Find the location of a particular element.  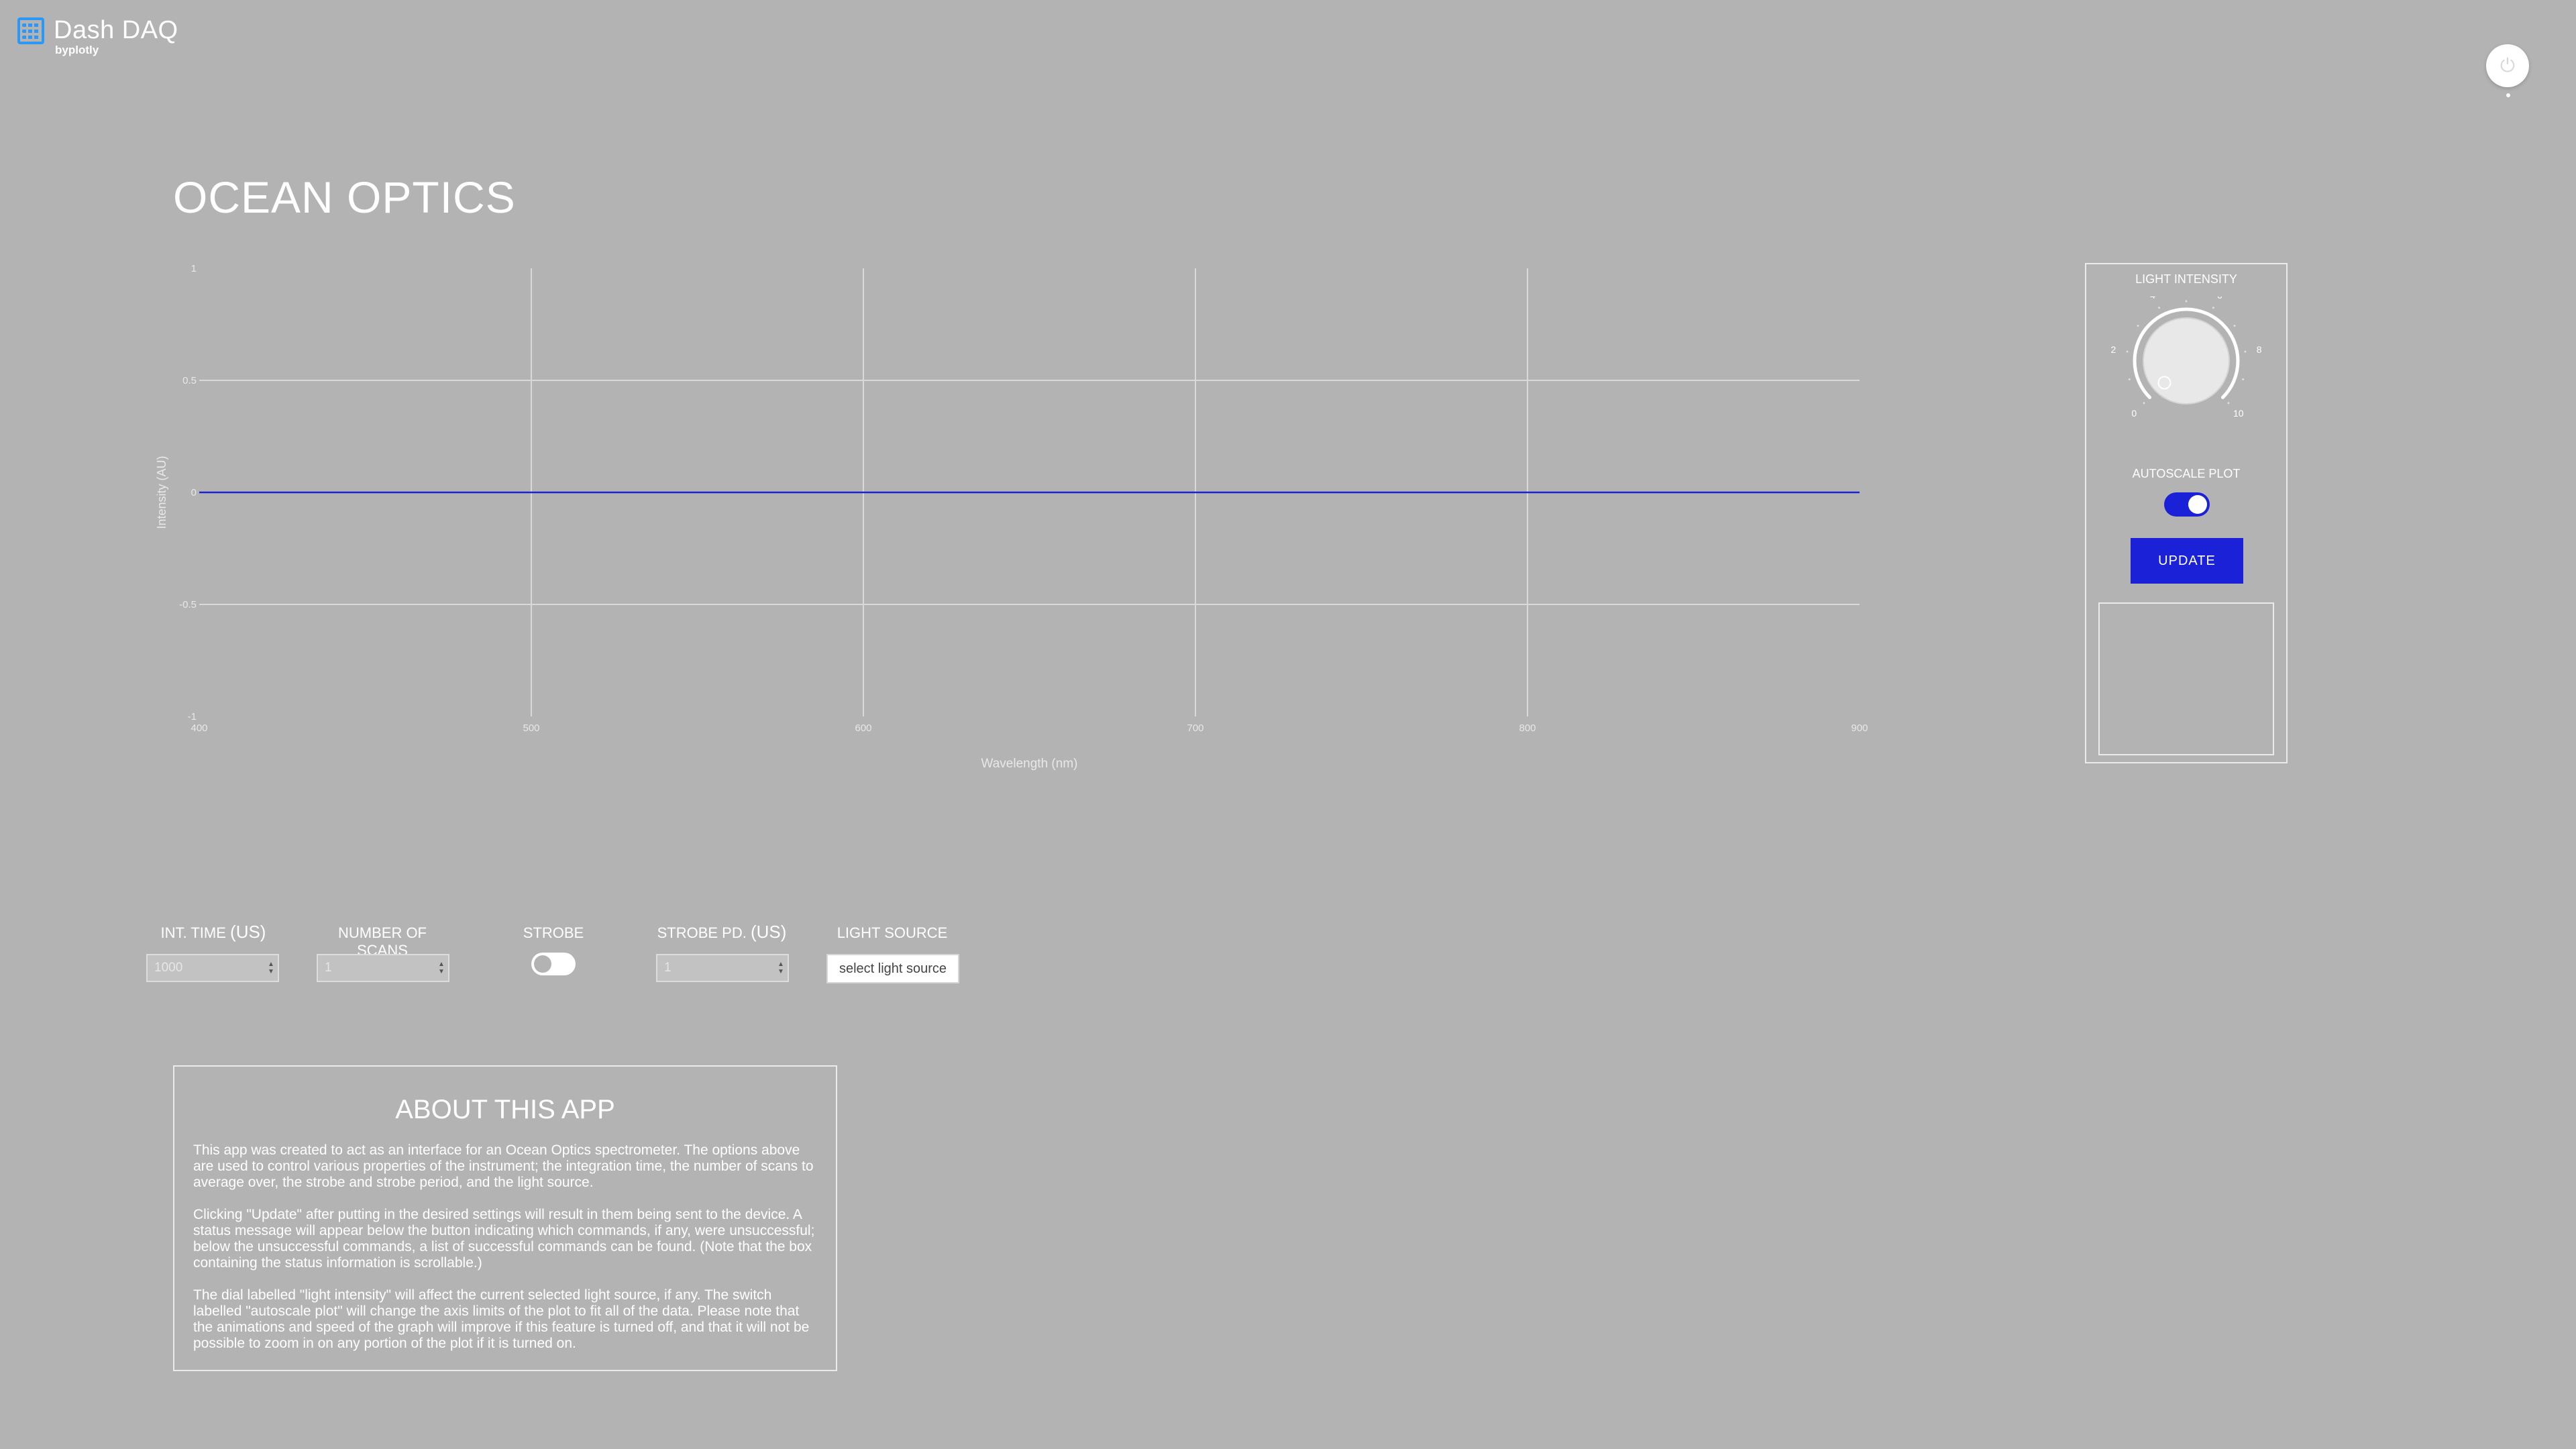

x-axis-label: Wavelength (nm) is located at coordinates (1029, 764).